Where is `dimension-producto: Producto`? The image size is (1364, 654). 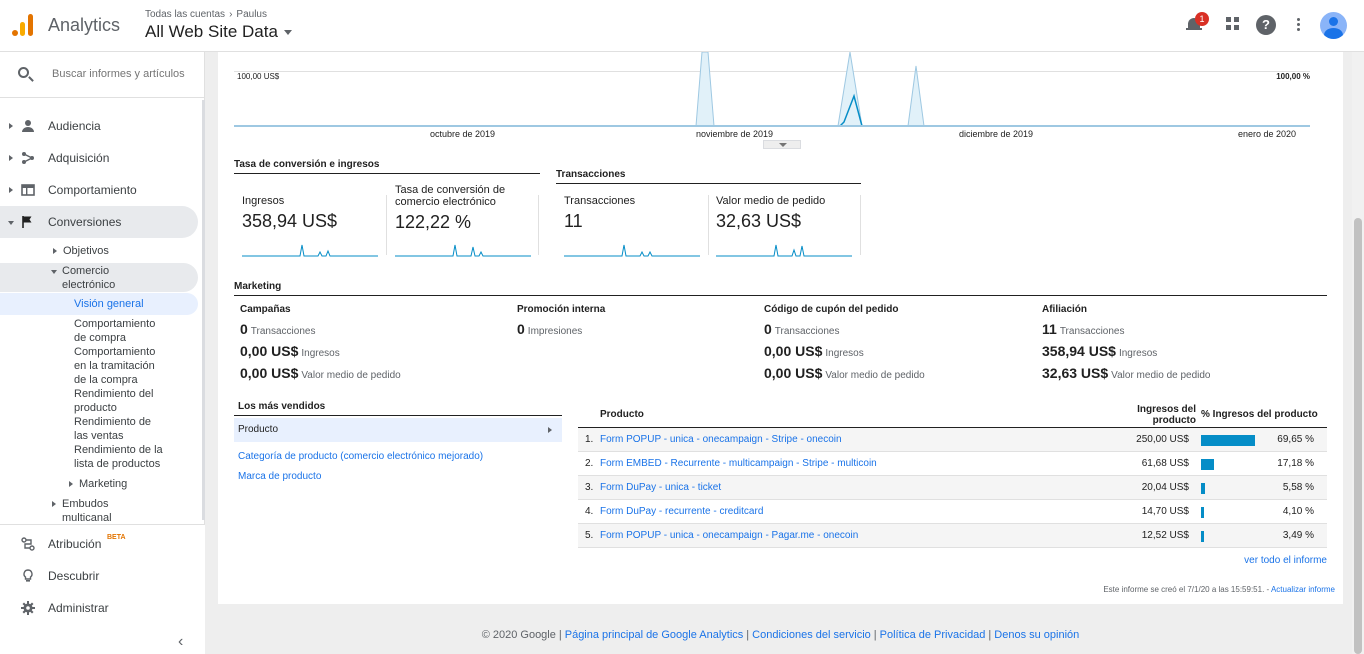 dimension-producto: Producto is located at coordinates (398, 430).